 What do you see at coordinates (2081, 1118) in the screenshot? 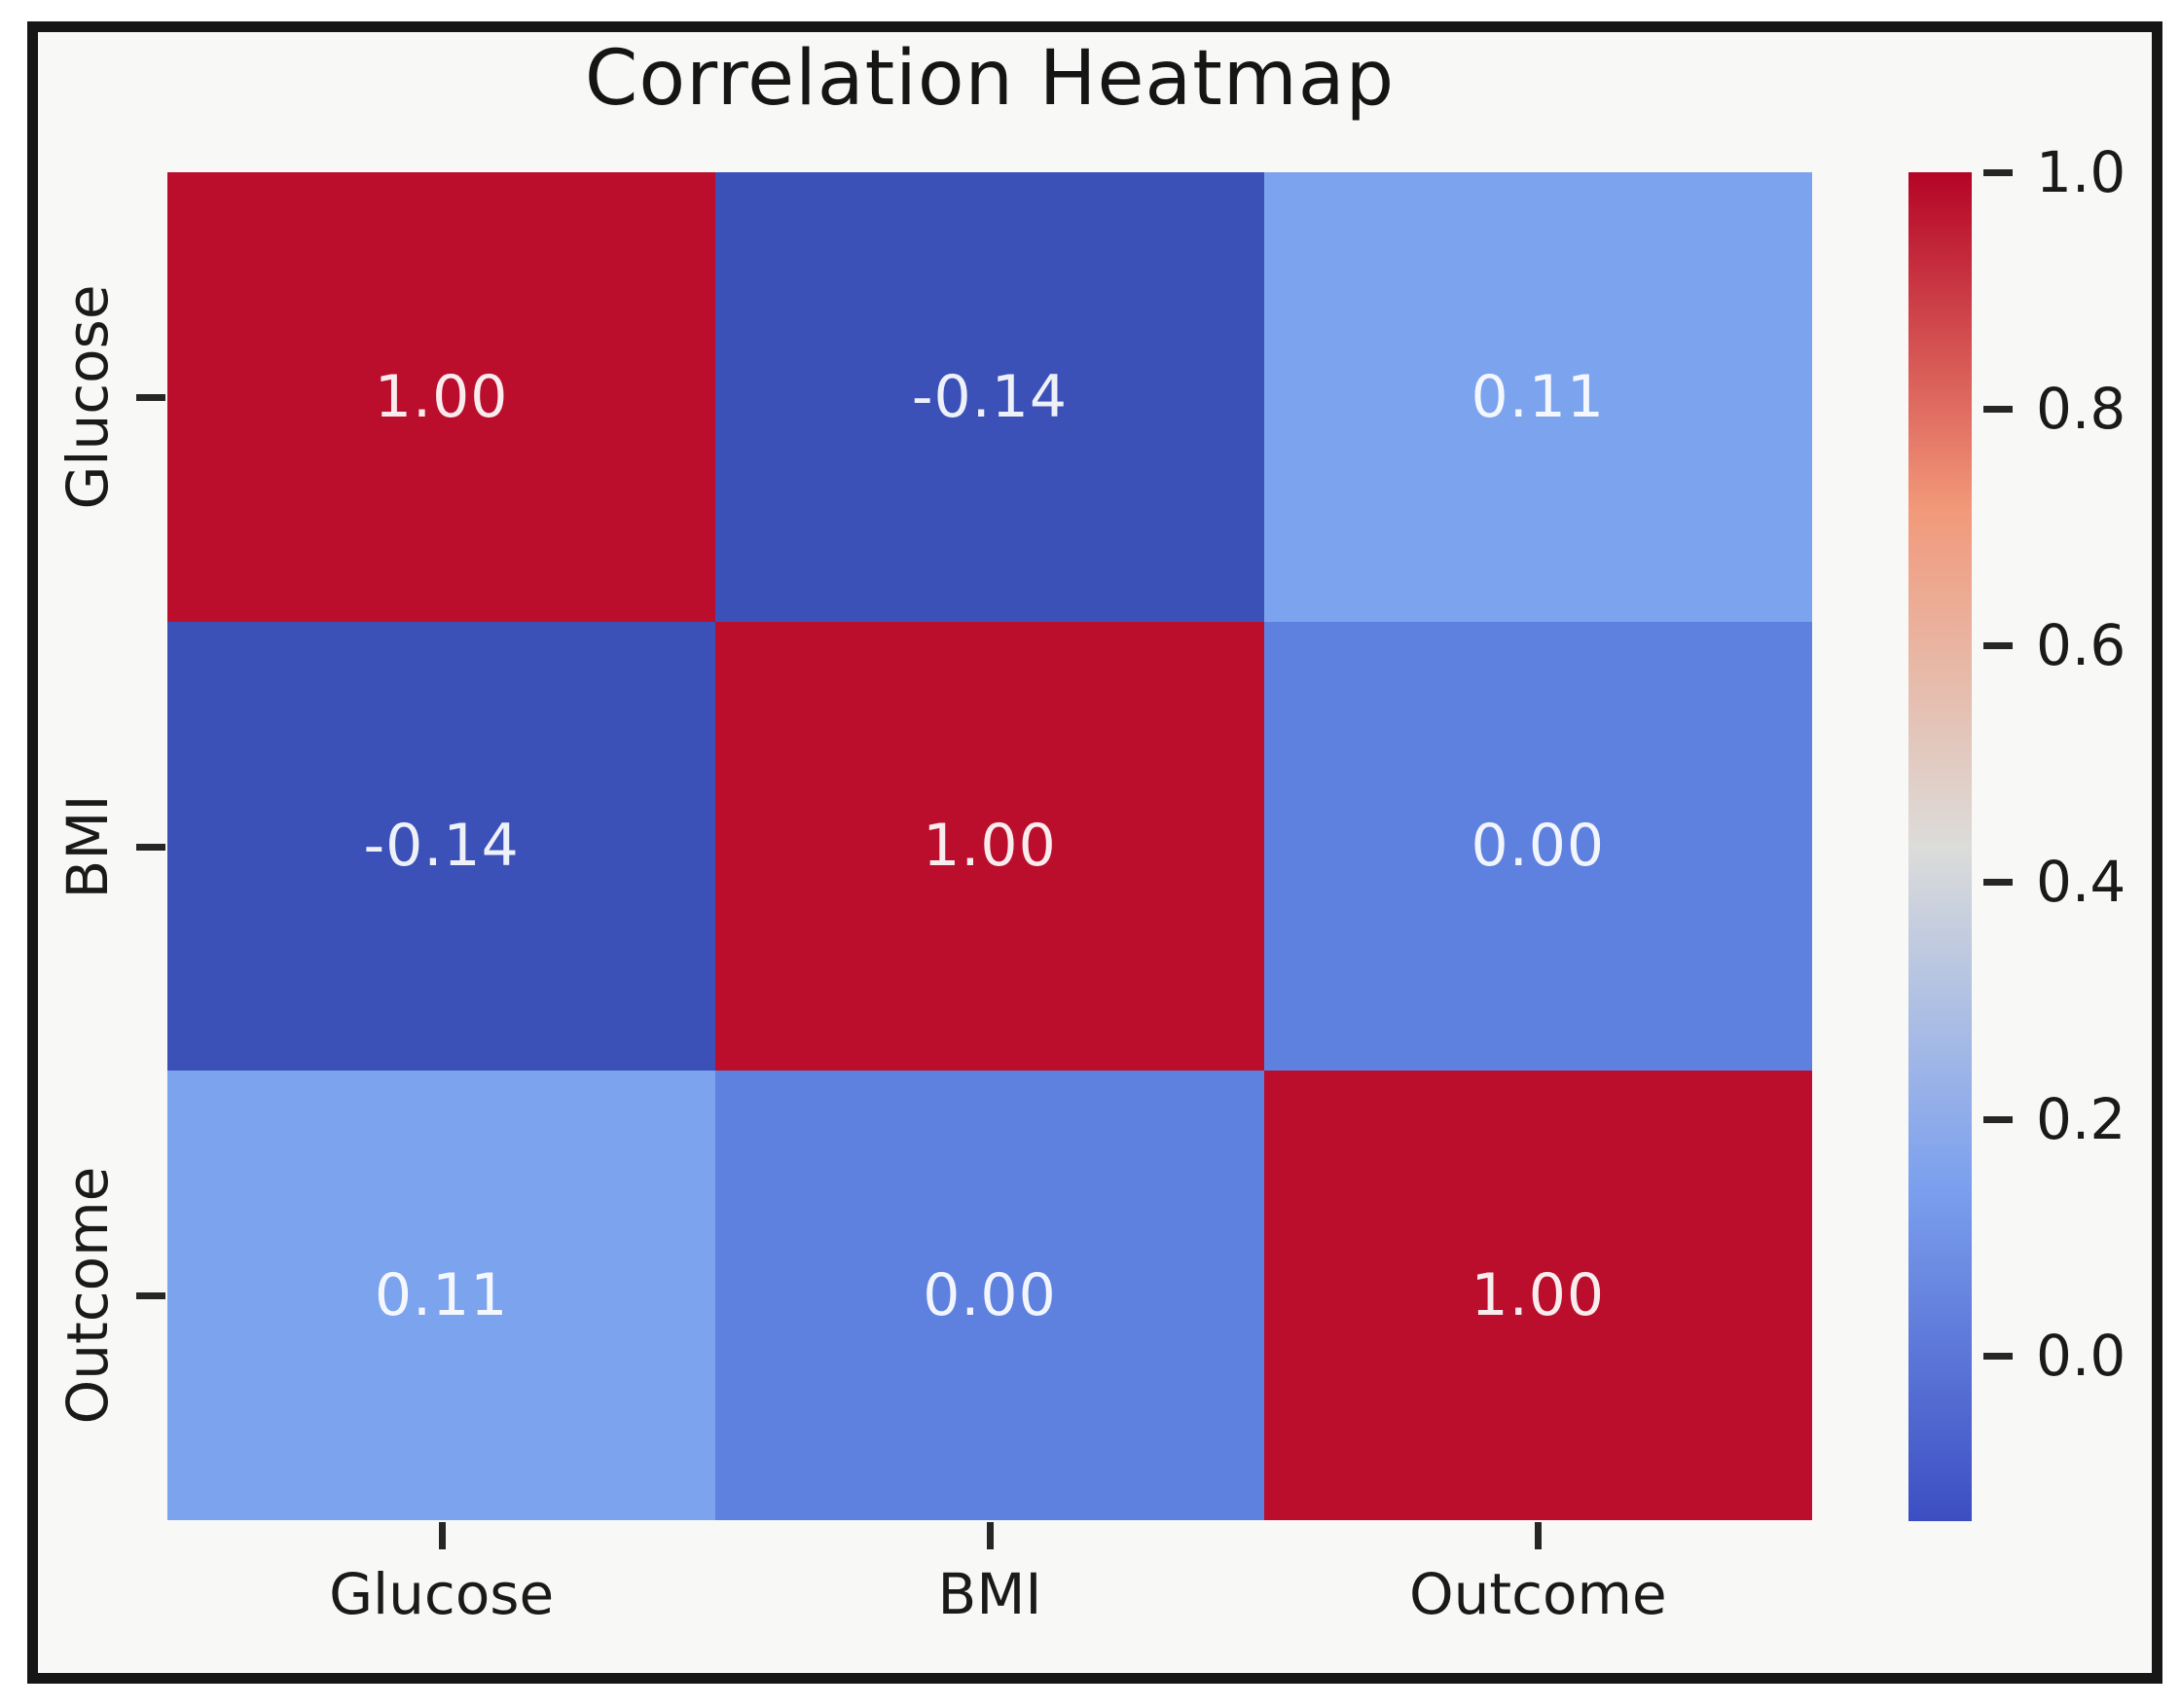
I see `colorbar-tick-label: 0.2` at bounding box center [2081, 1118].